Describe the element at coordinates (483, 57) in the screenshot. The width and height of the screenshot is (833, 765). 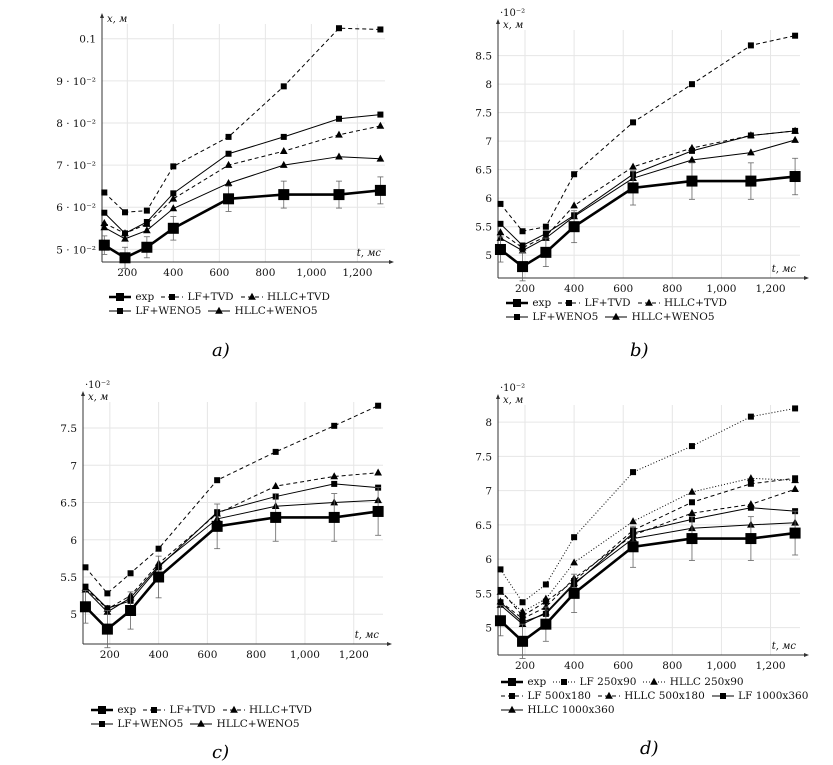
I see `y-tick-label: 8.5` at that location.